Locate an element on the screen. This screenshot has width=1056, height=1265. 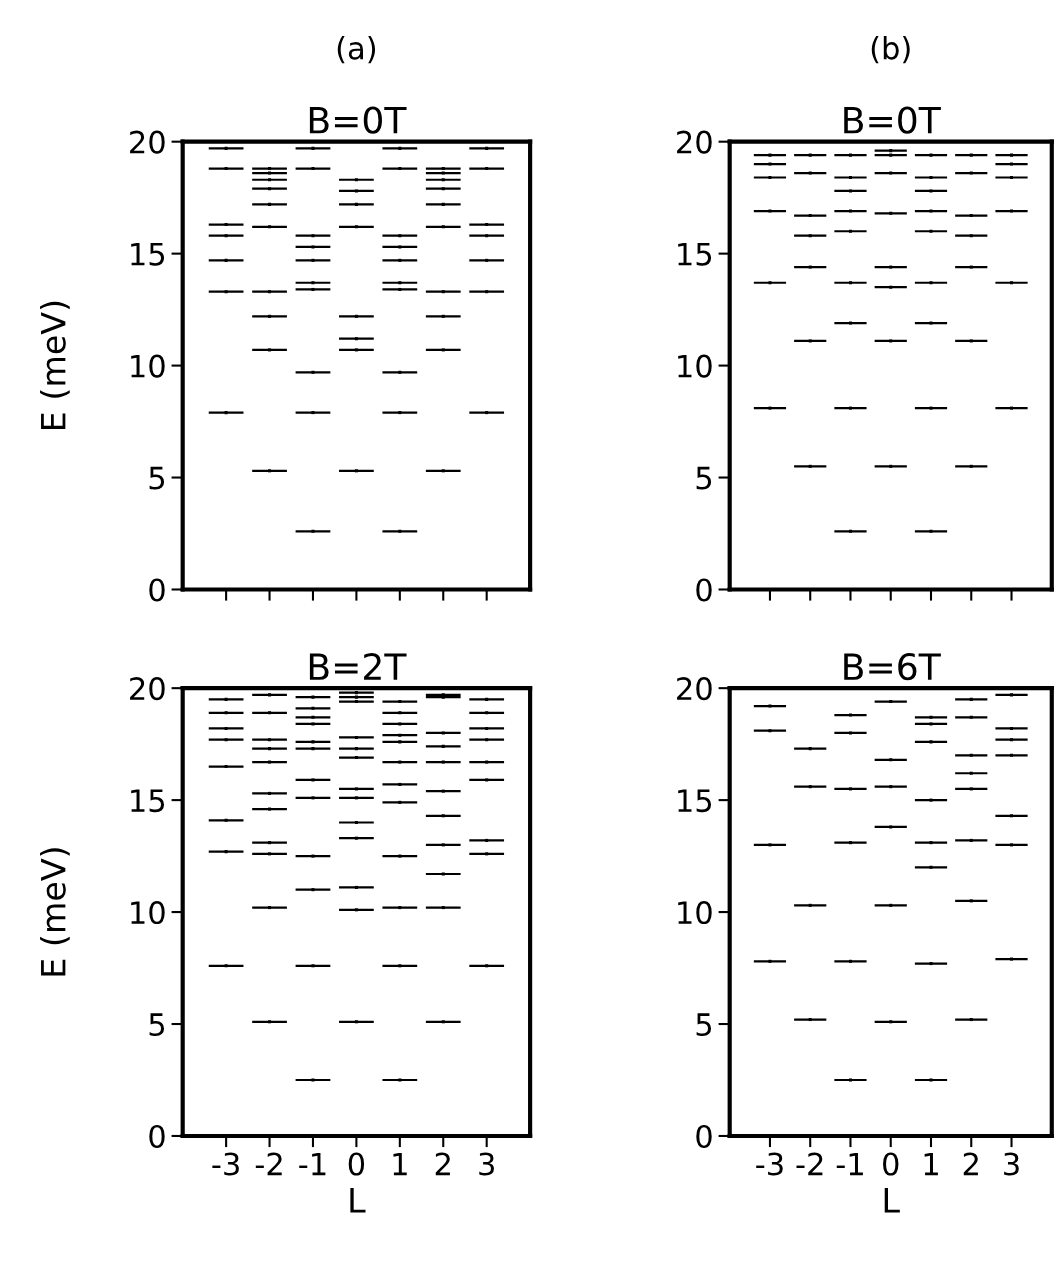
chart-title: B=0T is located at coordinates (892, 120).